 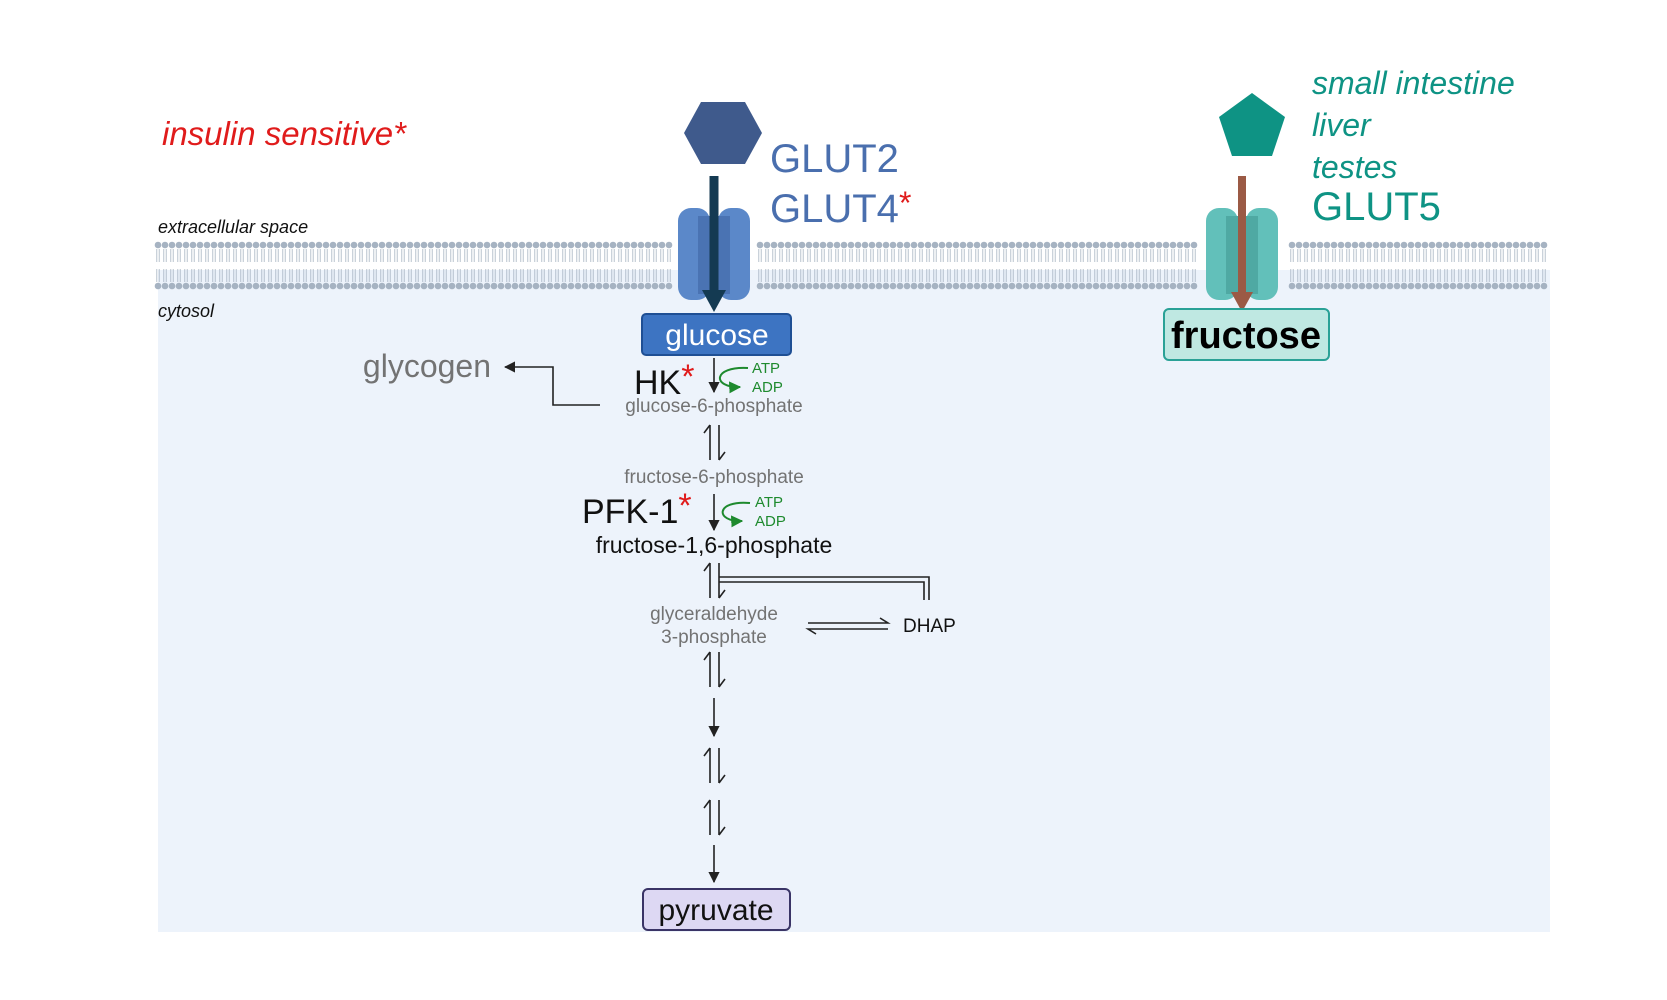 What do you see at coordinates (840, 208) in the screenshot?
I see `glut4-label: GLUT4*` at bounding box center [840, 208].